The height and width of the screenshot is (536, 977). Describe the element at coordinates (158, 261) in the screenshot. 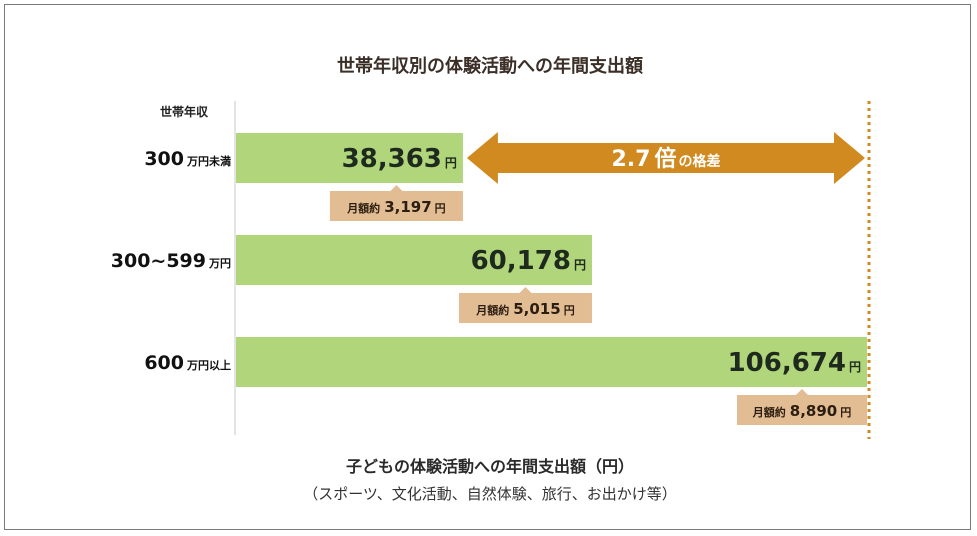

I see `category-label-number: 300~599` at that location.